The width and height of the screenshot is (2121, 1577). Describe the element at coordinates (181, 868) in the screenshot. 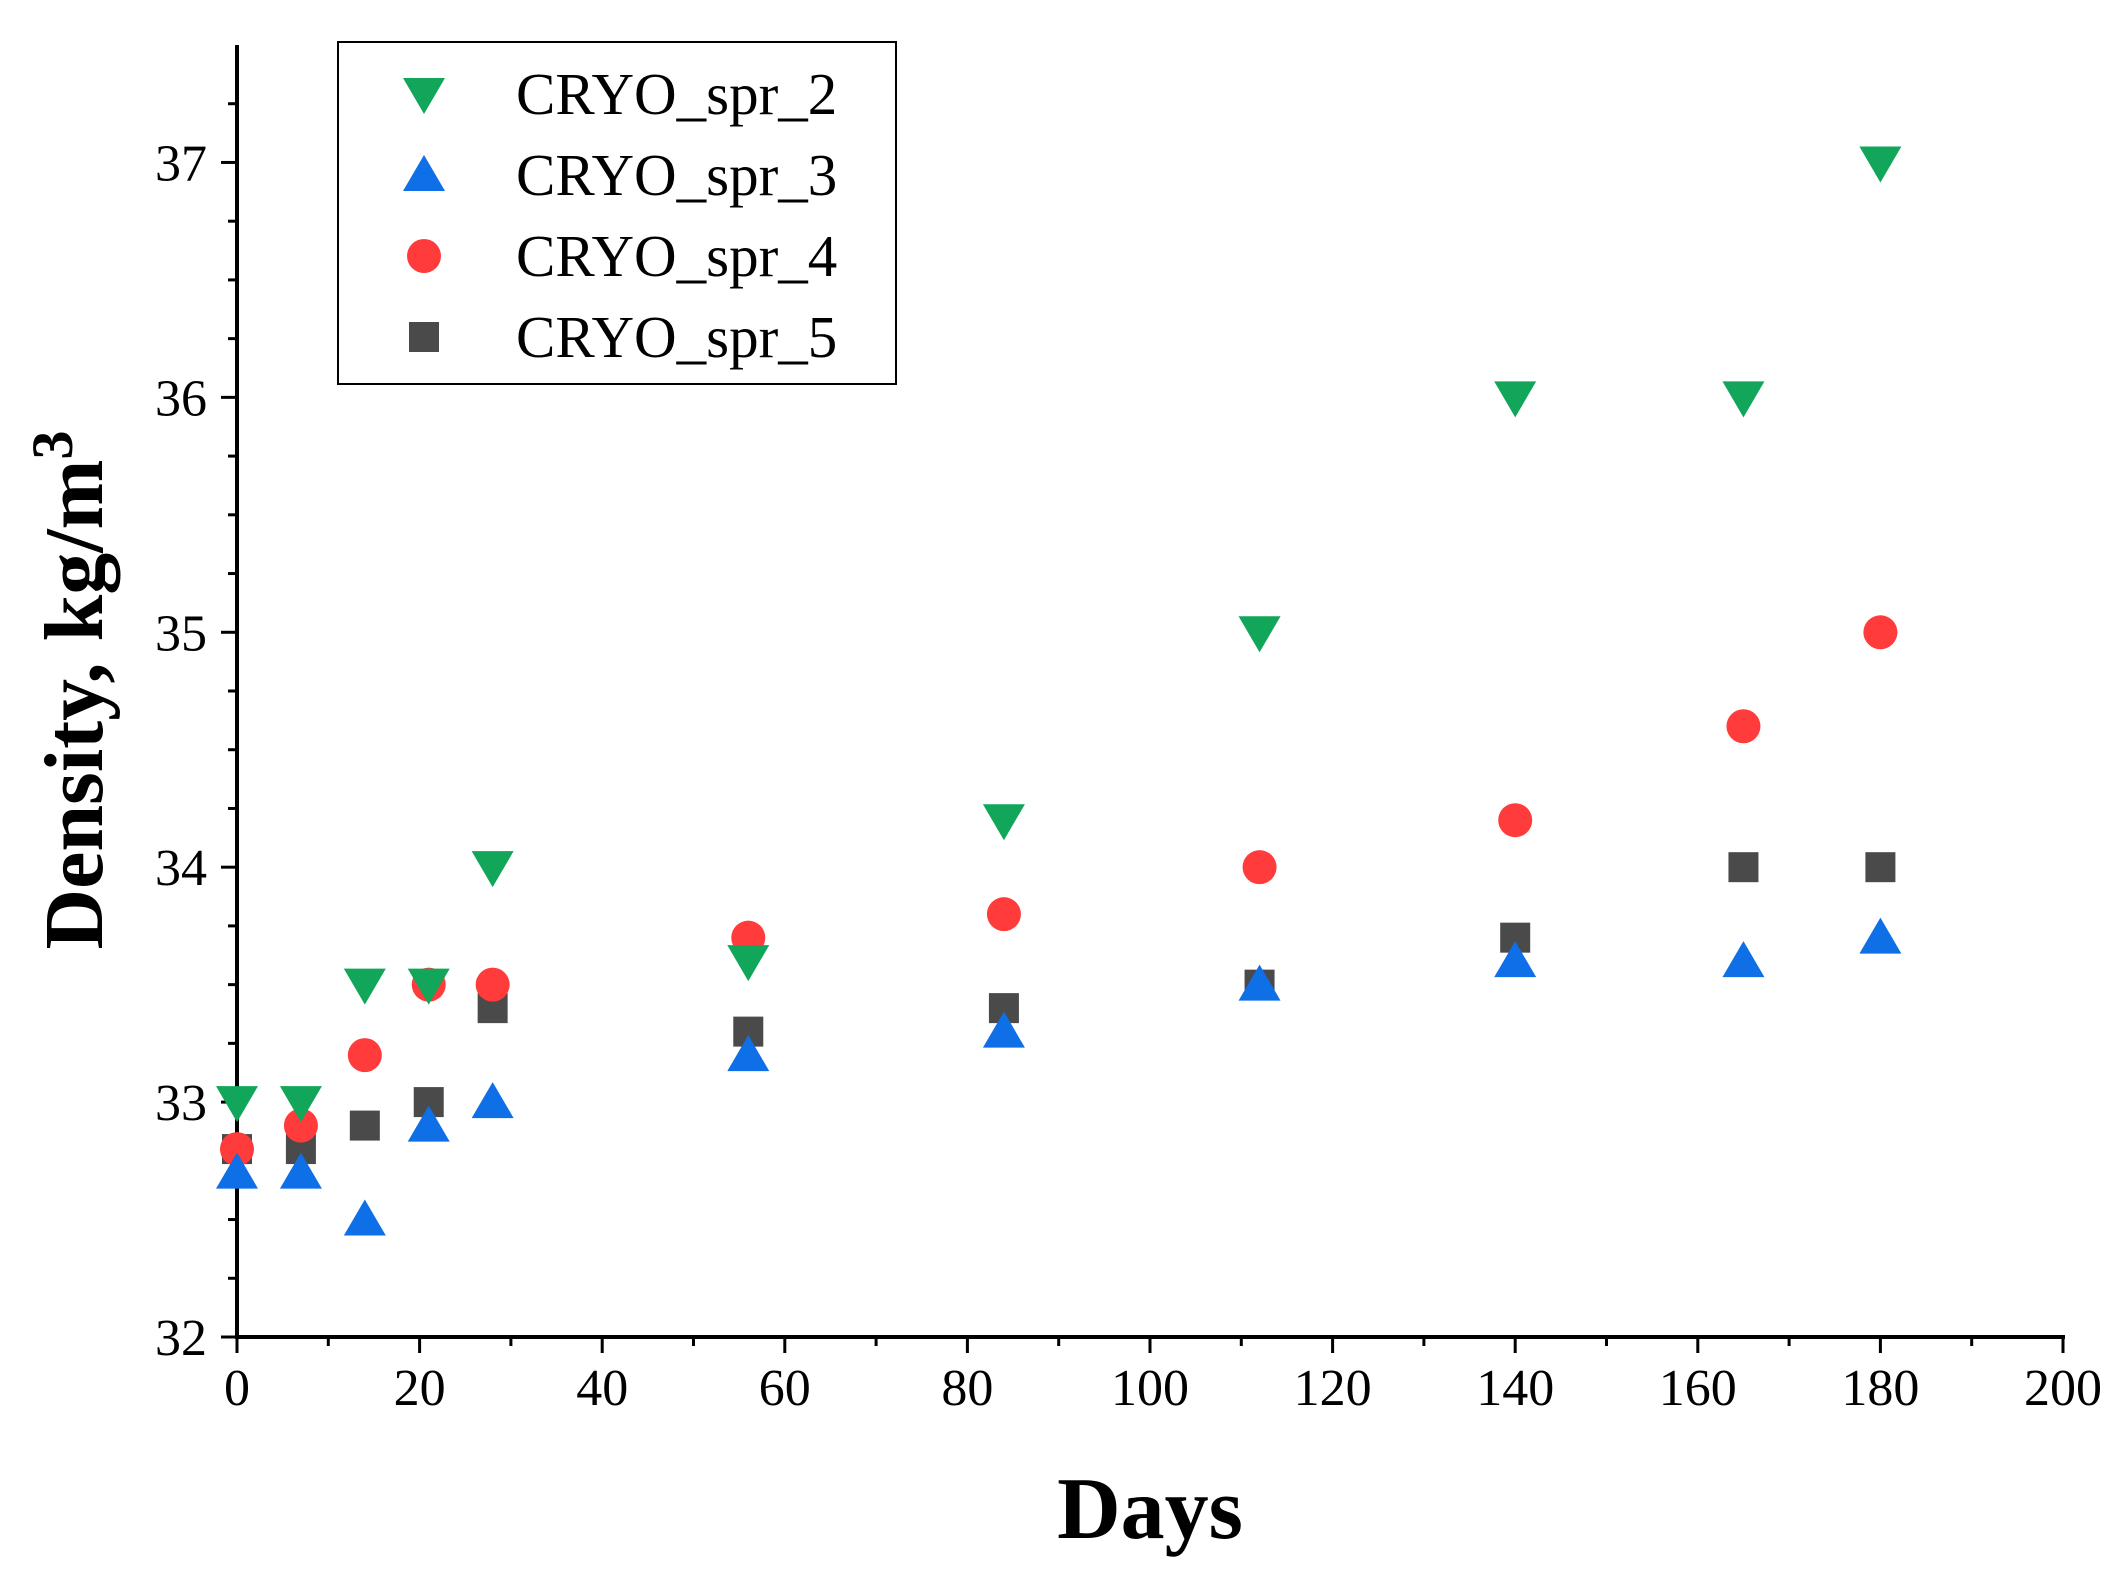

I see `y-tick-label: 34` at that location.